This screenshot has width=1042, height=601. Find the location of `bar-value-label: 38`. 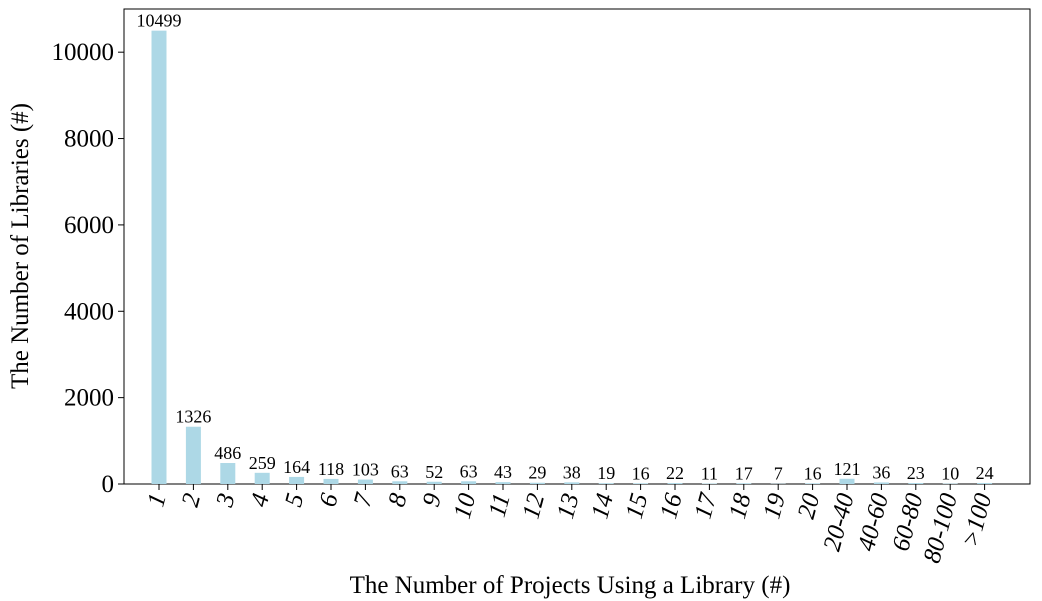

bar-value-label: 38 is located at coordinates (572, 472).